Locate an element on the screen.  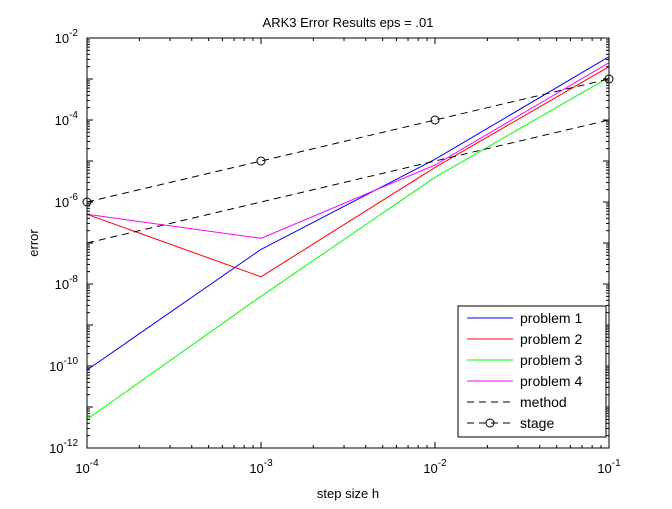
y-tick-label: 10⁻⁴ is located at coordinates (67, 119).